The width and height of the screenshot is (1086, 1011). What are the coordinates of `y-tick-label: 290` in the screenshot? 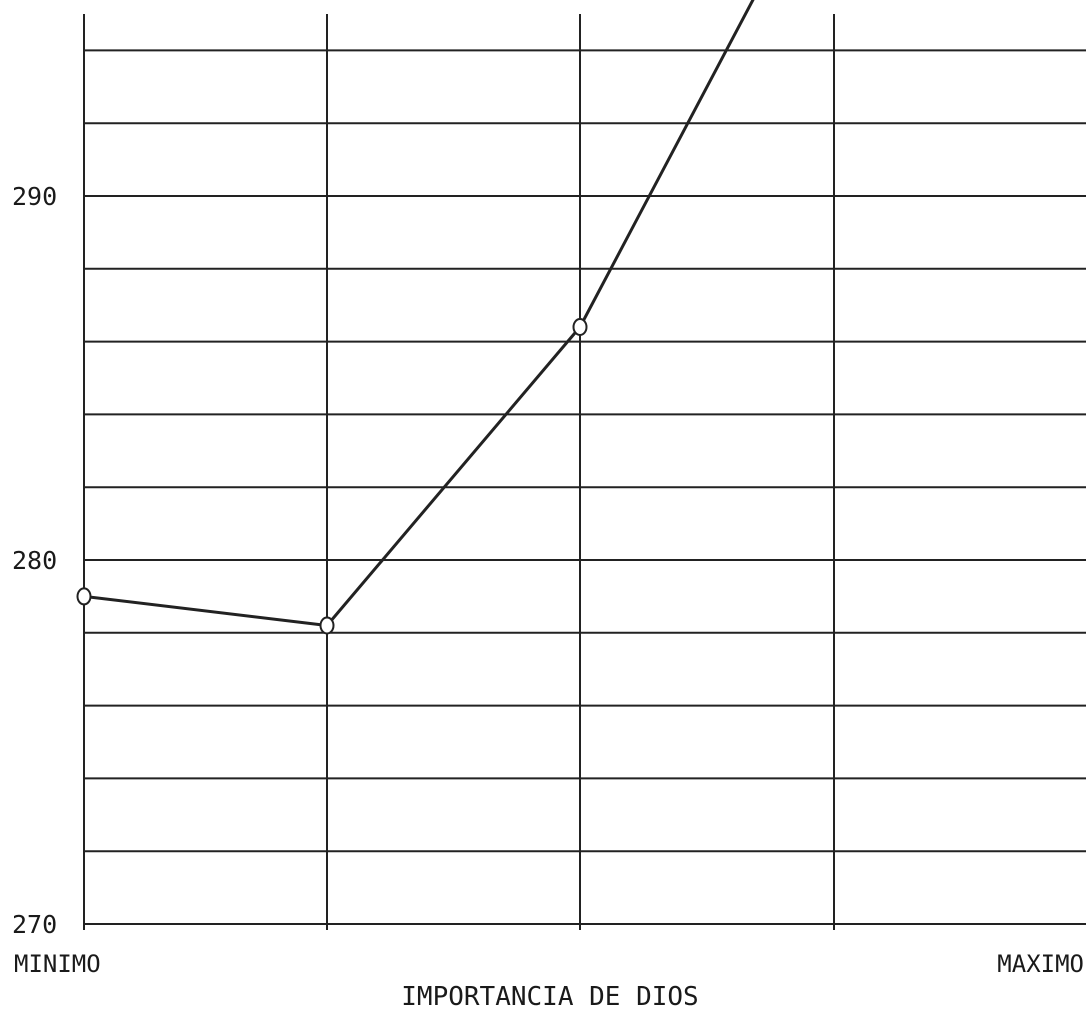 It's located at (34, 196).